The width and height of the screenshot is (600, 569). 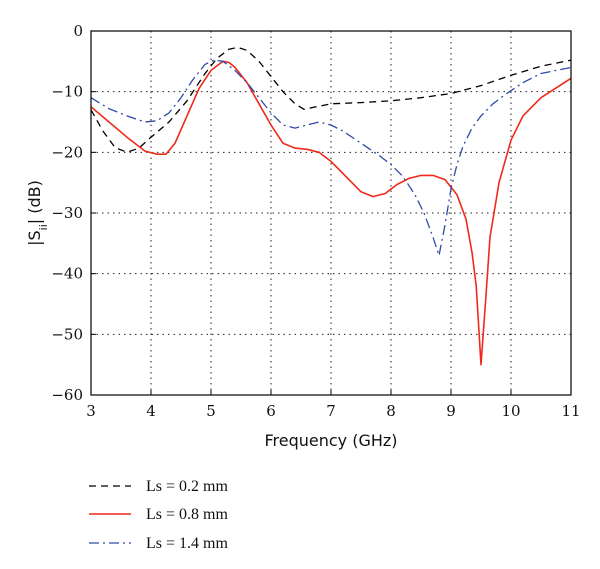 What do you see at coordinates (451, 411) in the screenshot?
I see `x-tick-label: 9` at bounding box center [451, 411].